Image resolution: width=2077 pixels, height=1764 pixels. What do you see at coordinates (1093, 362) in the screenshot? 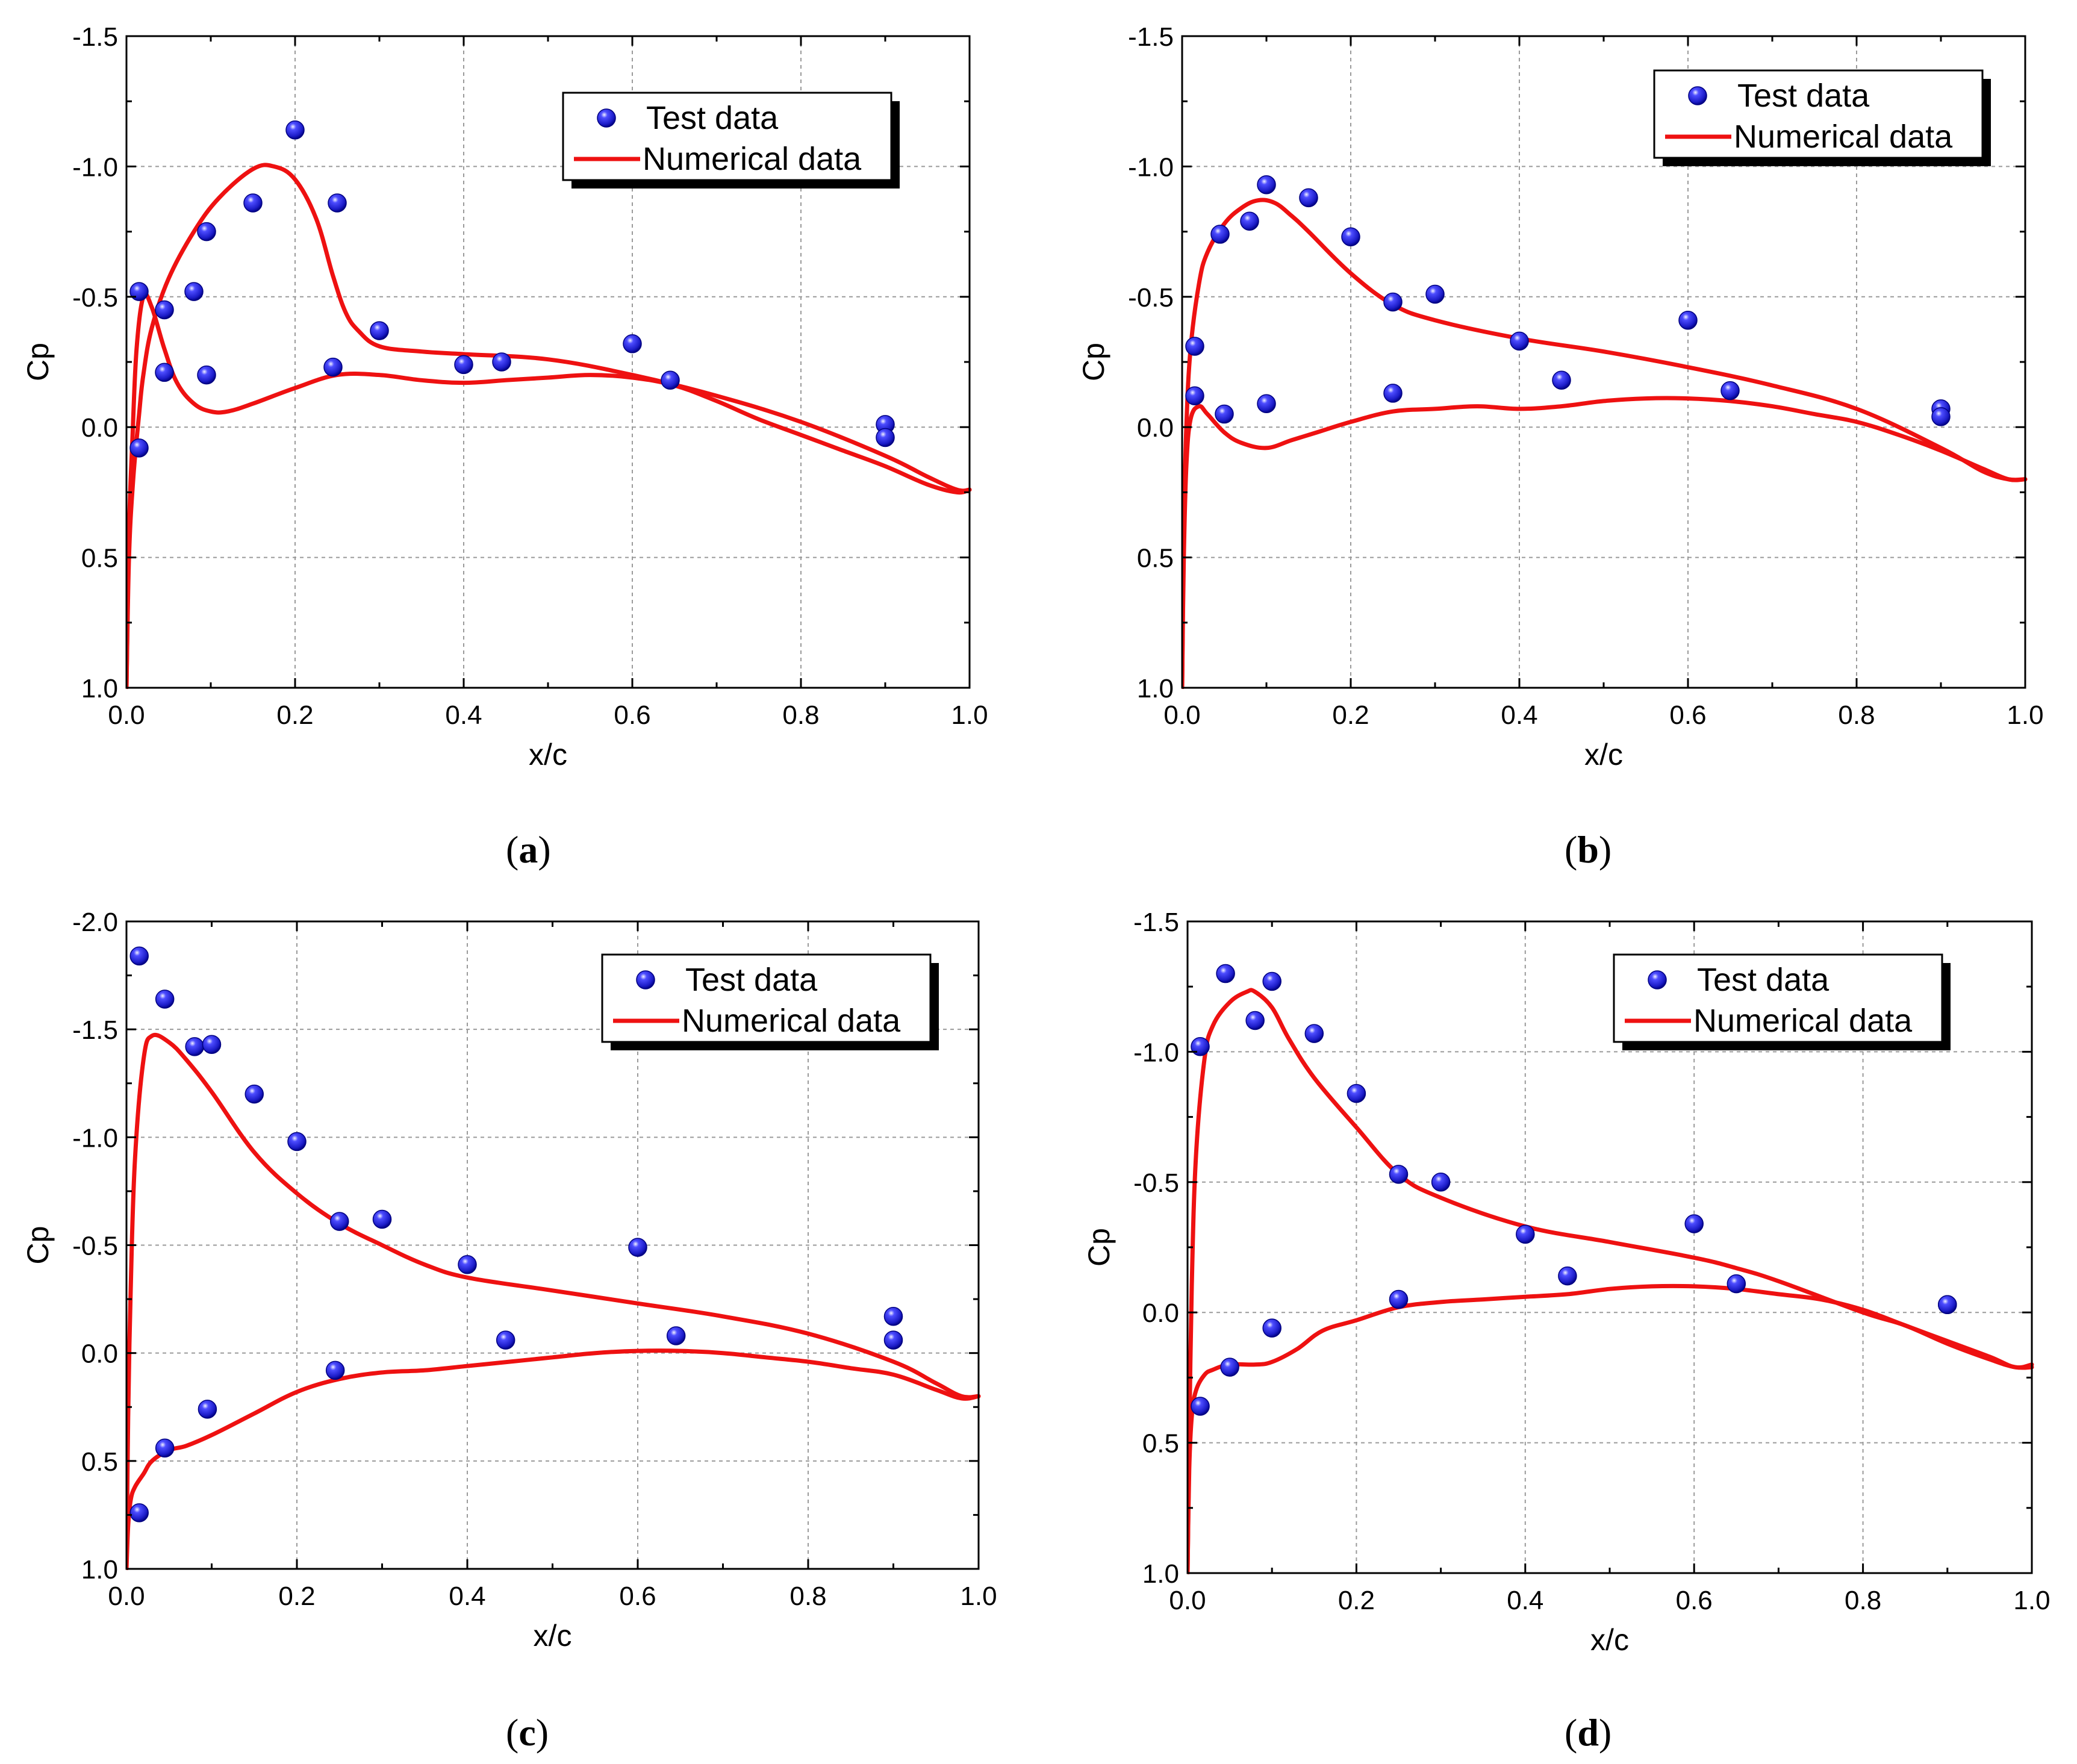
I see `y-axis-title: Cp` at bounding box center [1093, 362].